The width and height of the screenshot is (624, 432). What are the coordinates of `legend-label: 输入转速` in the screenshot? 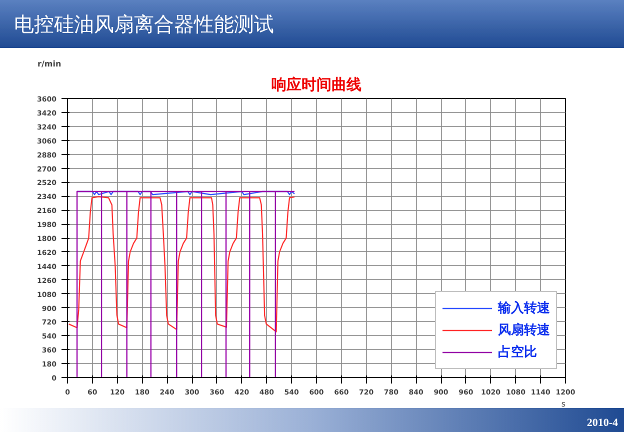 It's located at (524, 308).